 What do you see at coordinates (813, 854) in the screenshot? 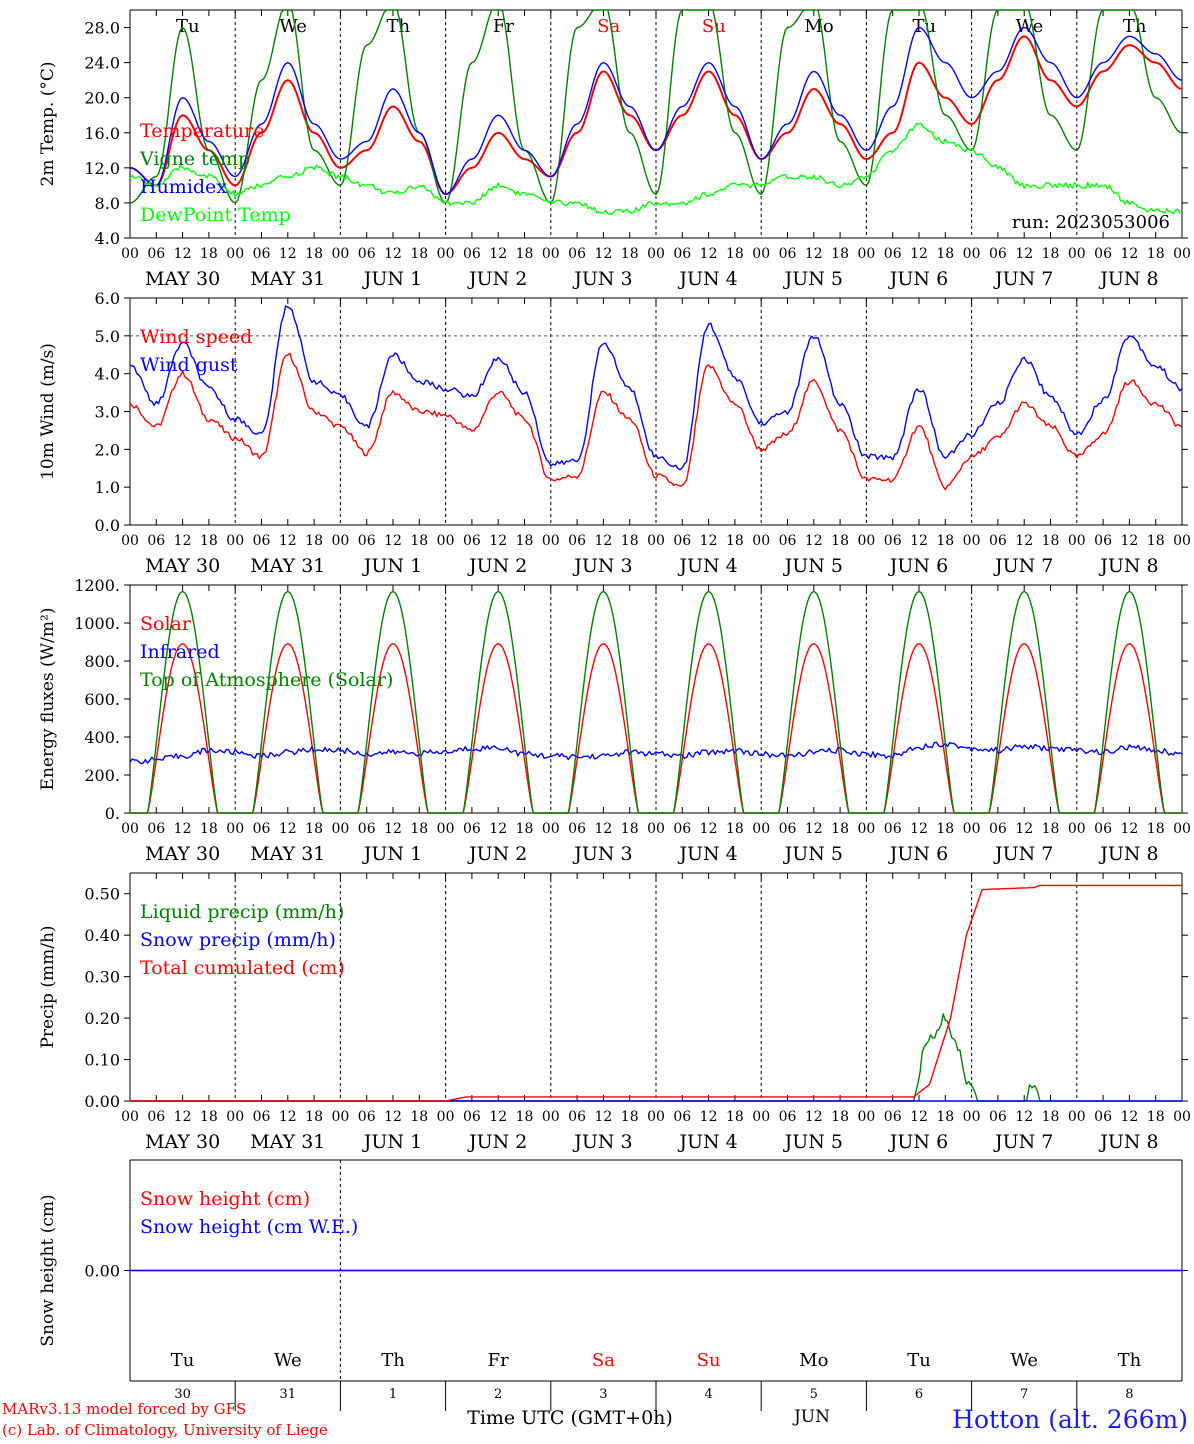
I see `date-label: JUN 5` at bounding box center [813, 854].